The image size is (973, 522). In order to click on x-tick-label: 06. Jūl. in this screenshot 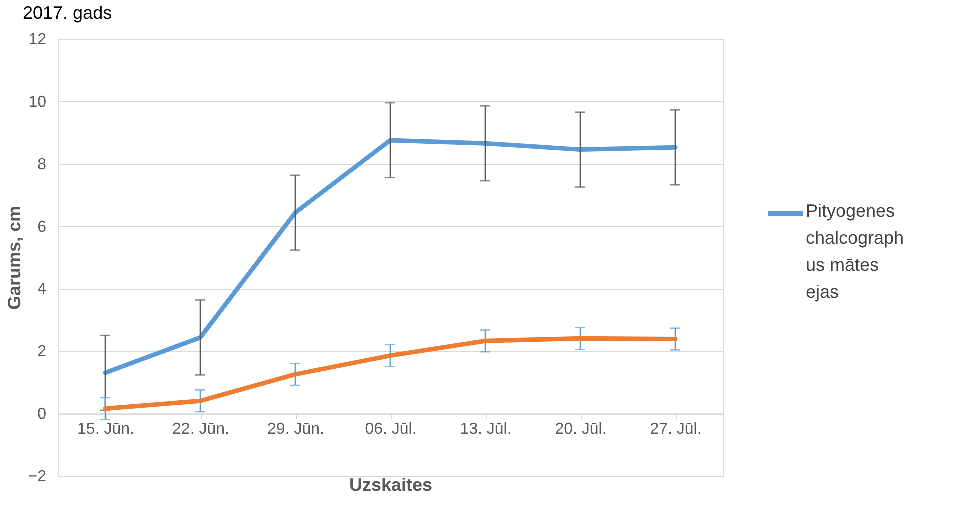, I will do `click(391, 429)`.